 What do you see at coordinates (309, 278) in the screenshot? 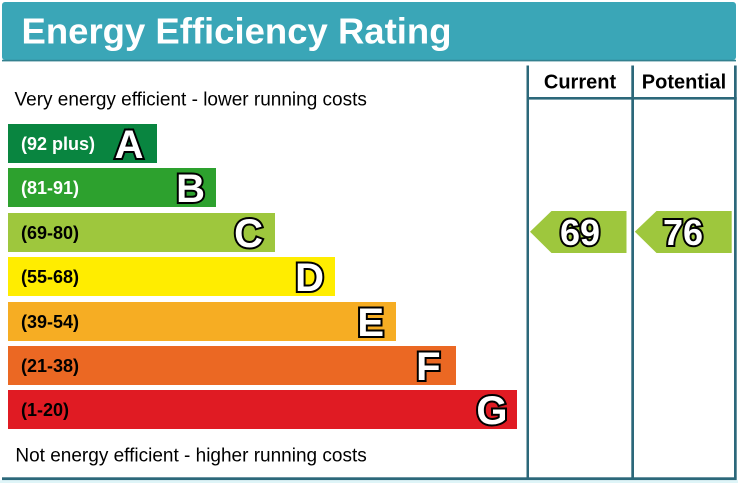
I see `svg-text: D` at bounding box center [309, 278].